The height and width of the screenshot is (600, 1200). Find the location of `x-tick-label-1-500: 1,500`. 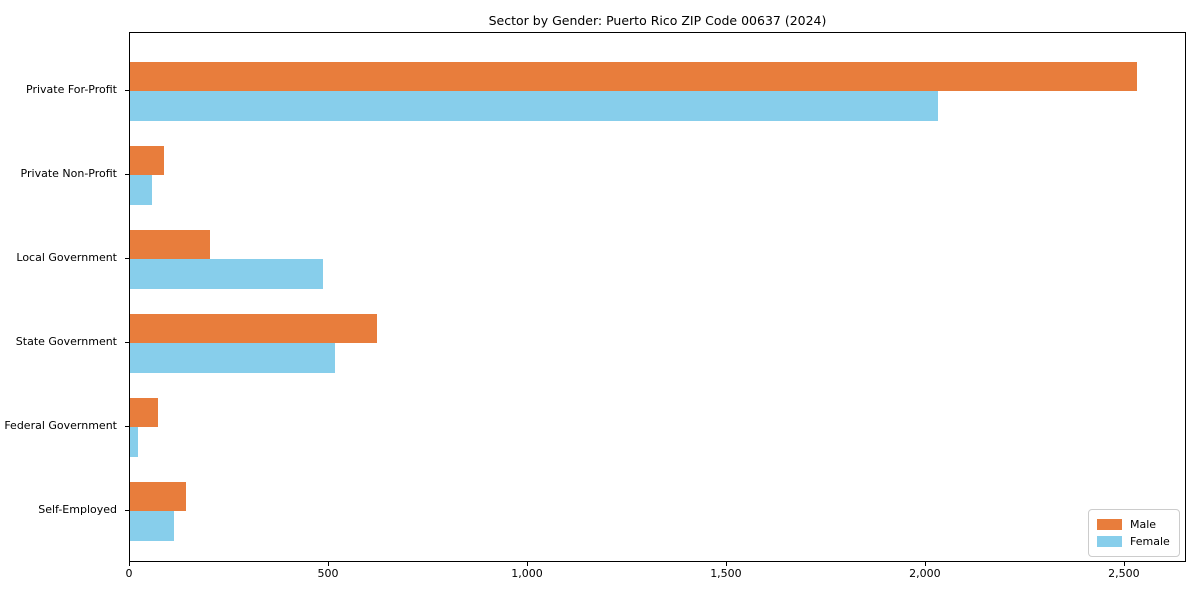

x-tick-label-1-500: 1,500 is located at coordinates (726, 573).